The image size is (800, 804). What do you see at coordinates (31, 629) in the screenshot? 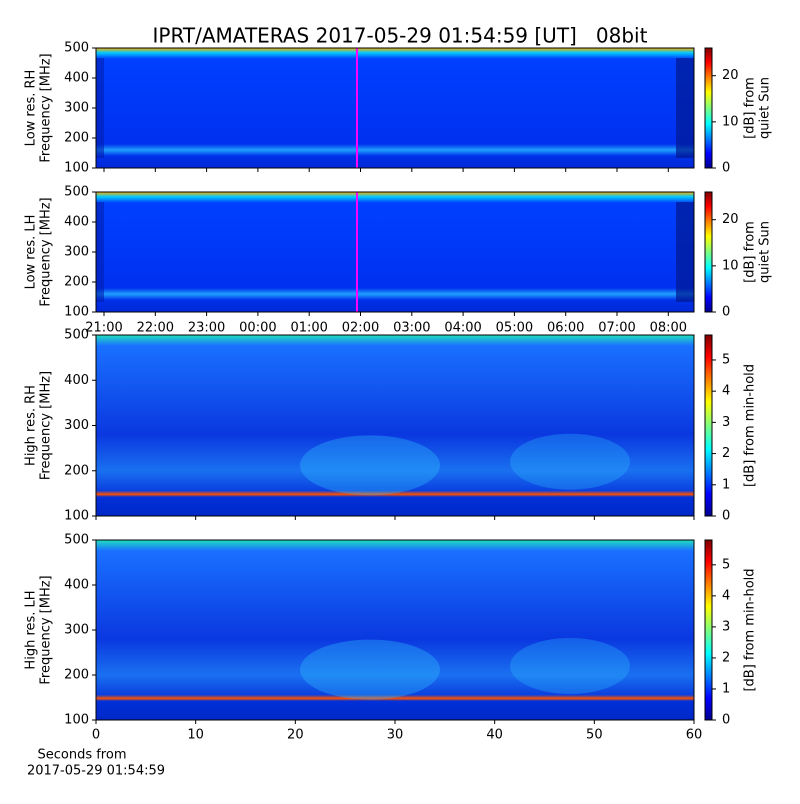
I see `y-axis-label: High res. LH` at bounding box center [31, 629].